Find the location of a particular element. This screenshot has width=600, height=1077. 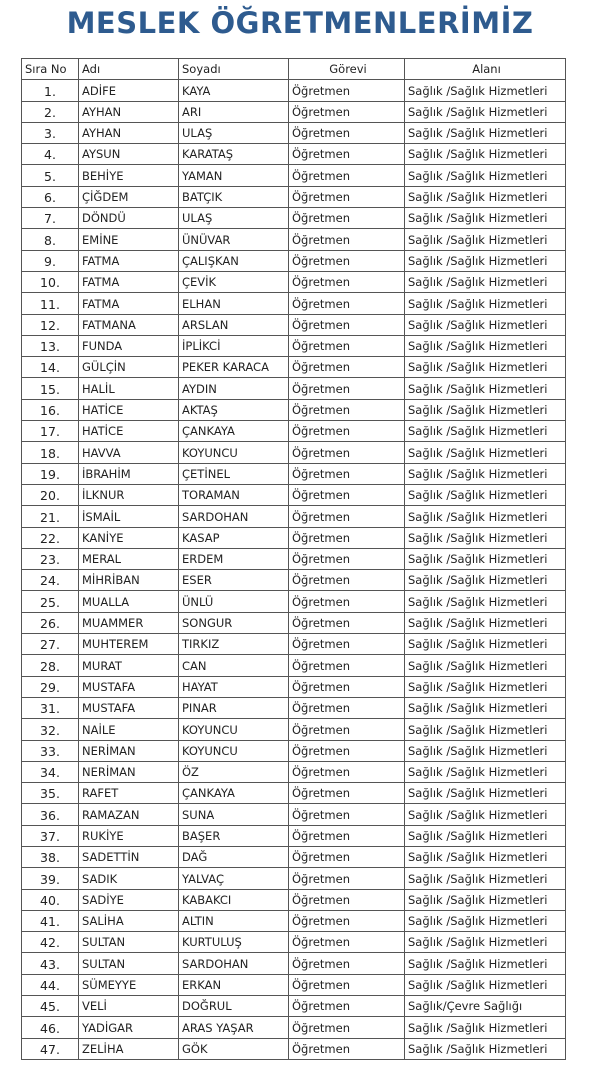

row-number-cell: 9. is located at coordinates (50, 260).